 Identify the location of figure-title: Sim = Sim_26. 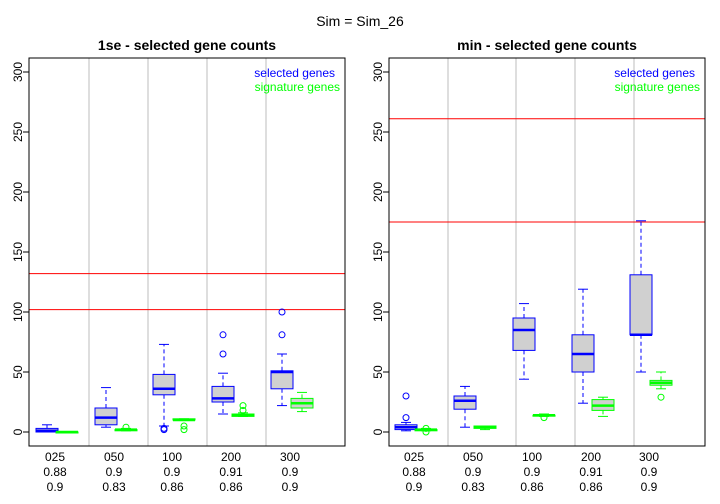
(360, 21).